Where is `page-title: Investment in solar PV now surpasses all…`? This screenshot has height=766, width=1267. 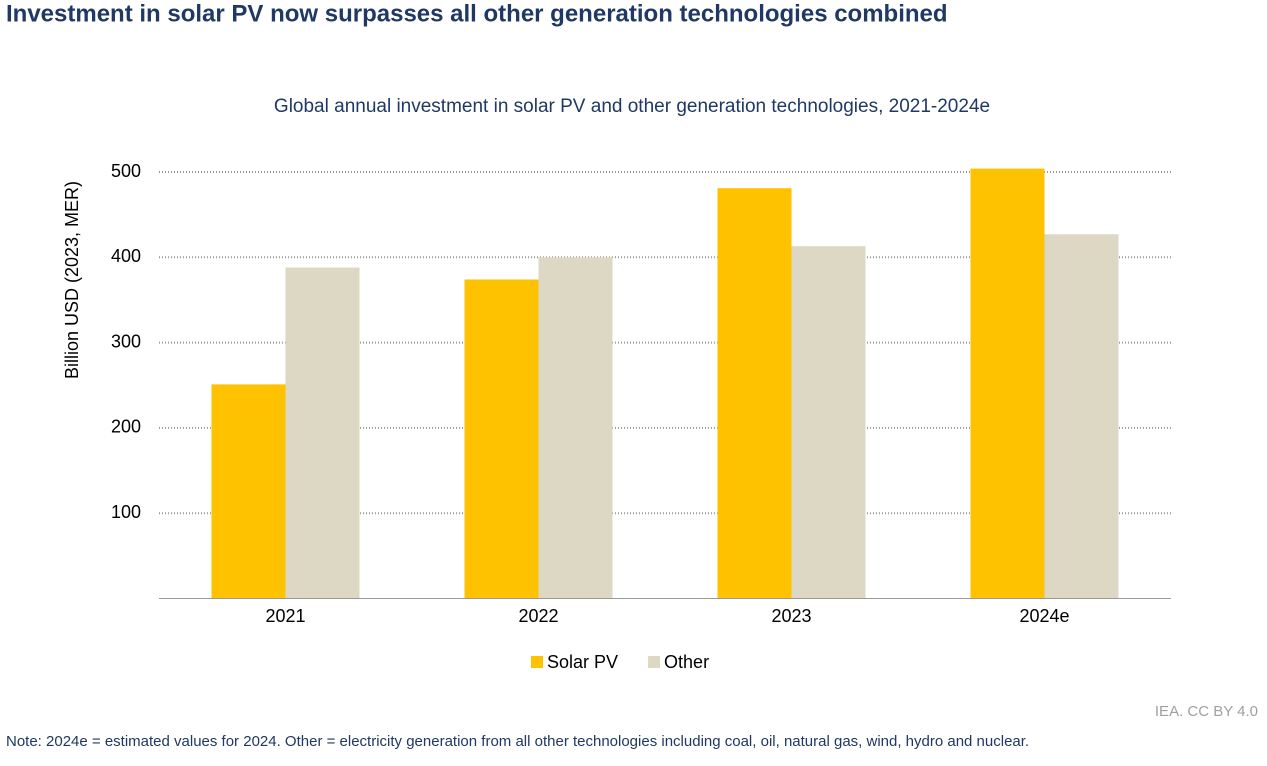
page-title: Investment in solar PV now surpasses all… is located at coordinates (477, 13).